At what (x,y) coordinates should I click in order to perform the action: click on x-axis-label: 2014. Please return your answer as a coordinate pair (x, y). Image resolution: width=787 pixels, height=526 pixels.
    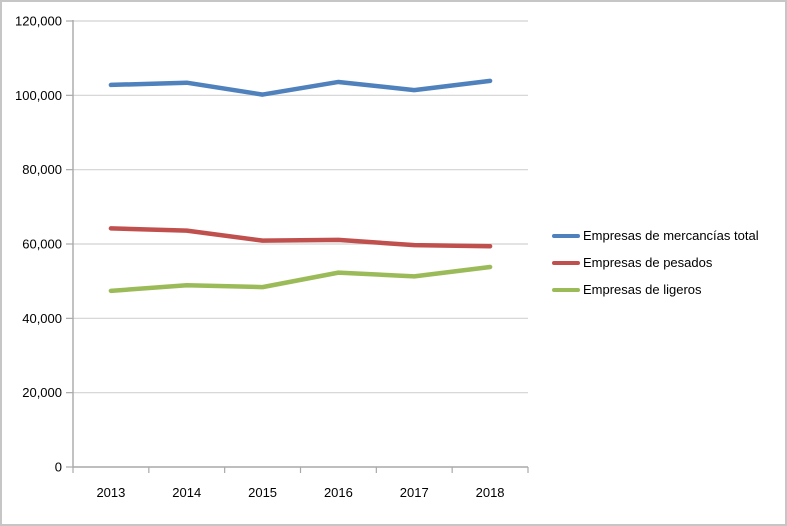
    Looking at the image, I should click on (186, 492).